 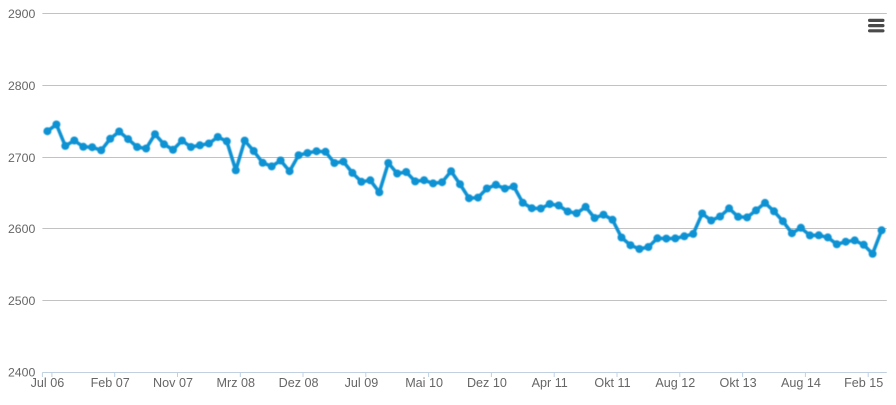 What do you see at coordinates (22, 229) in the screenshot?
I see `svg-text: 2600` at bounding box center [22, 229].